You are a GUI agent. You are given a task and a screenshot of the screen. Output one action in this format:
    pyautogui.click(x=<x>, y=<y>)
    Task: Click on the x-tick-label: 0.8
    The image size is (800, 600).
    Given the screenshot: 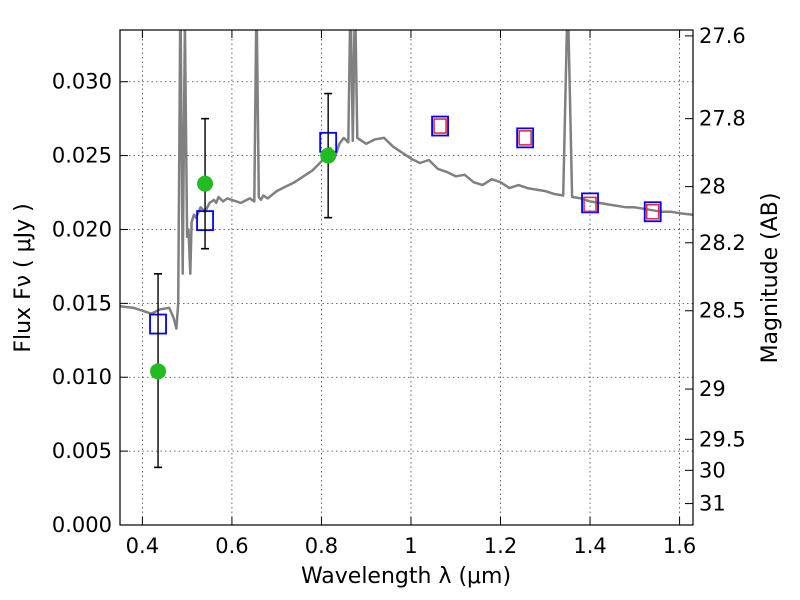 What is the action you would take?
    pyautogui.click(x=321, y=546)
    